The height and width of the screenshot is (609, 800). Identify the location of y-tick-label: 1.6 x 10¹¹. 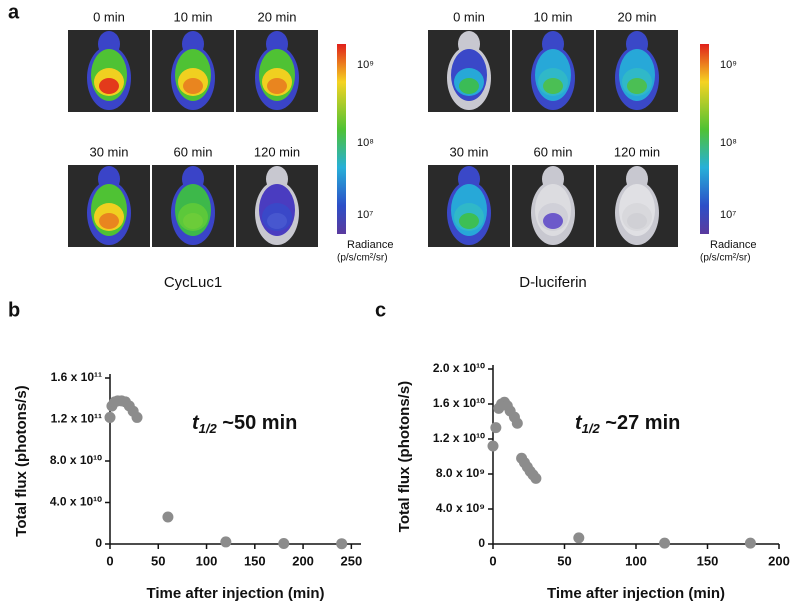
(76, 377).